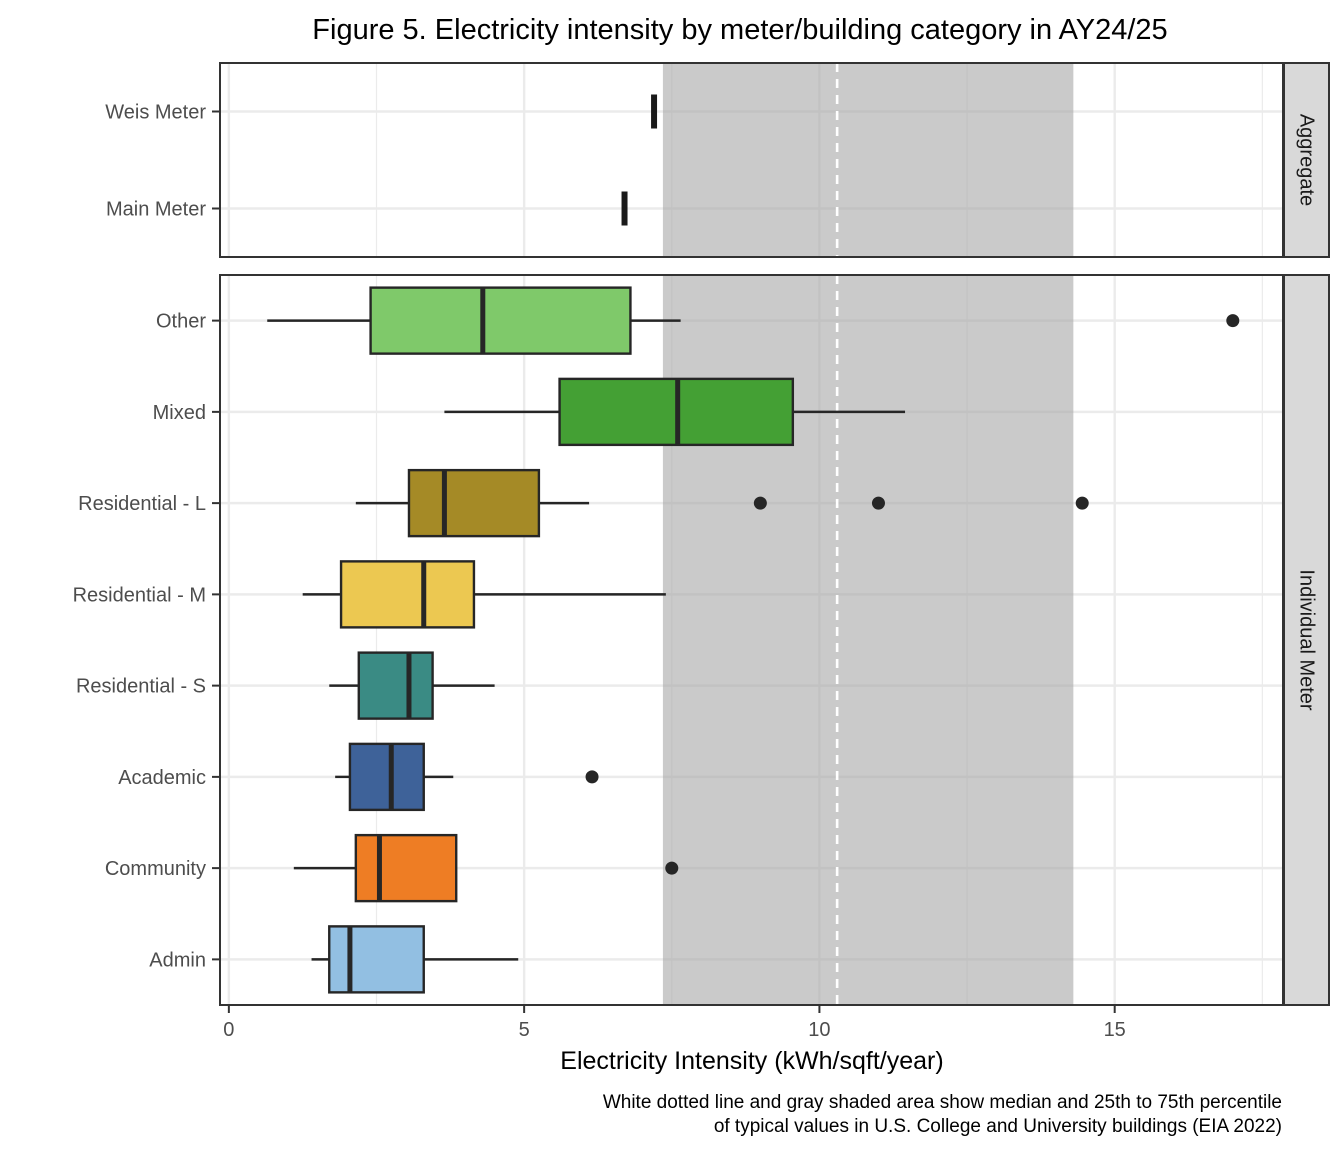 Image resolution: width=1344 pixels, height=1152 pixels. I want to click on y-tick-label-academic: Academic, so click(162, 778).